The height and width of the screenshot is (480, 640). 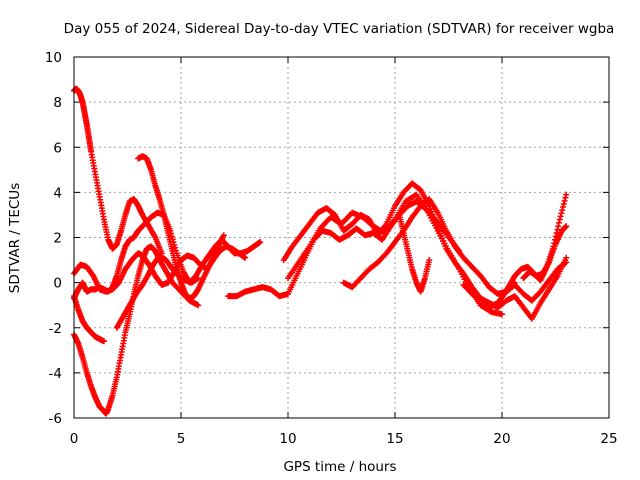 What do you see at coordinates (57, 284) in the screenshot?
I see `y-tick-label: 0` at bounding box center [57, 284].